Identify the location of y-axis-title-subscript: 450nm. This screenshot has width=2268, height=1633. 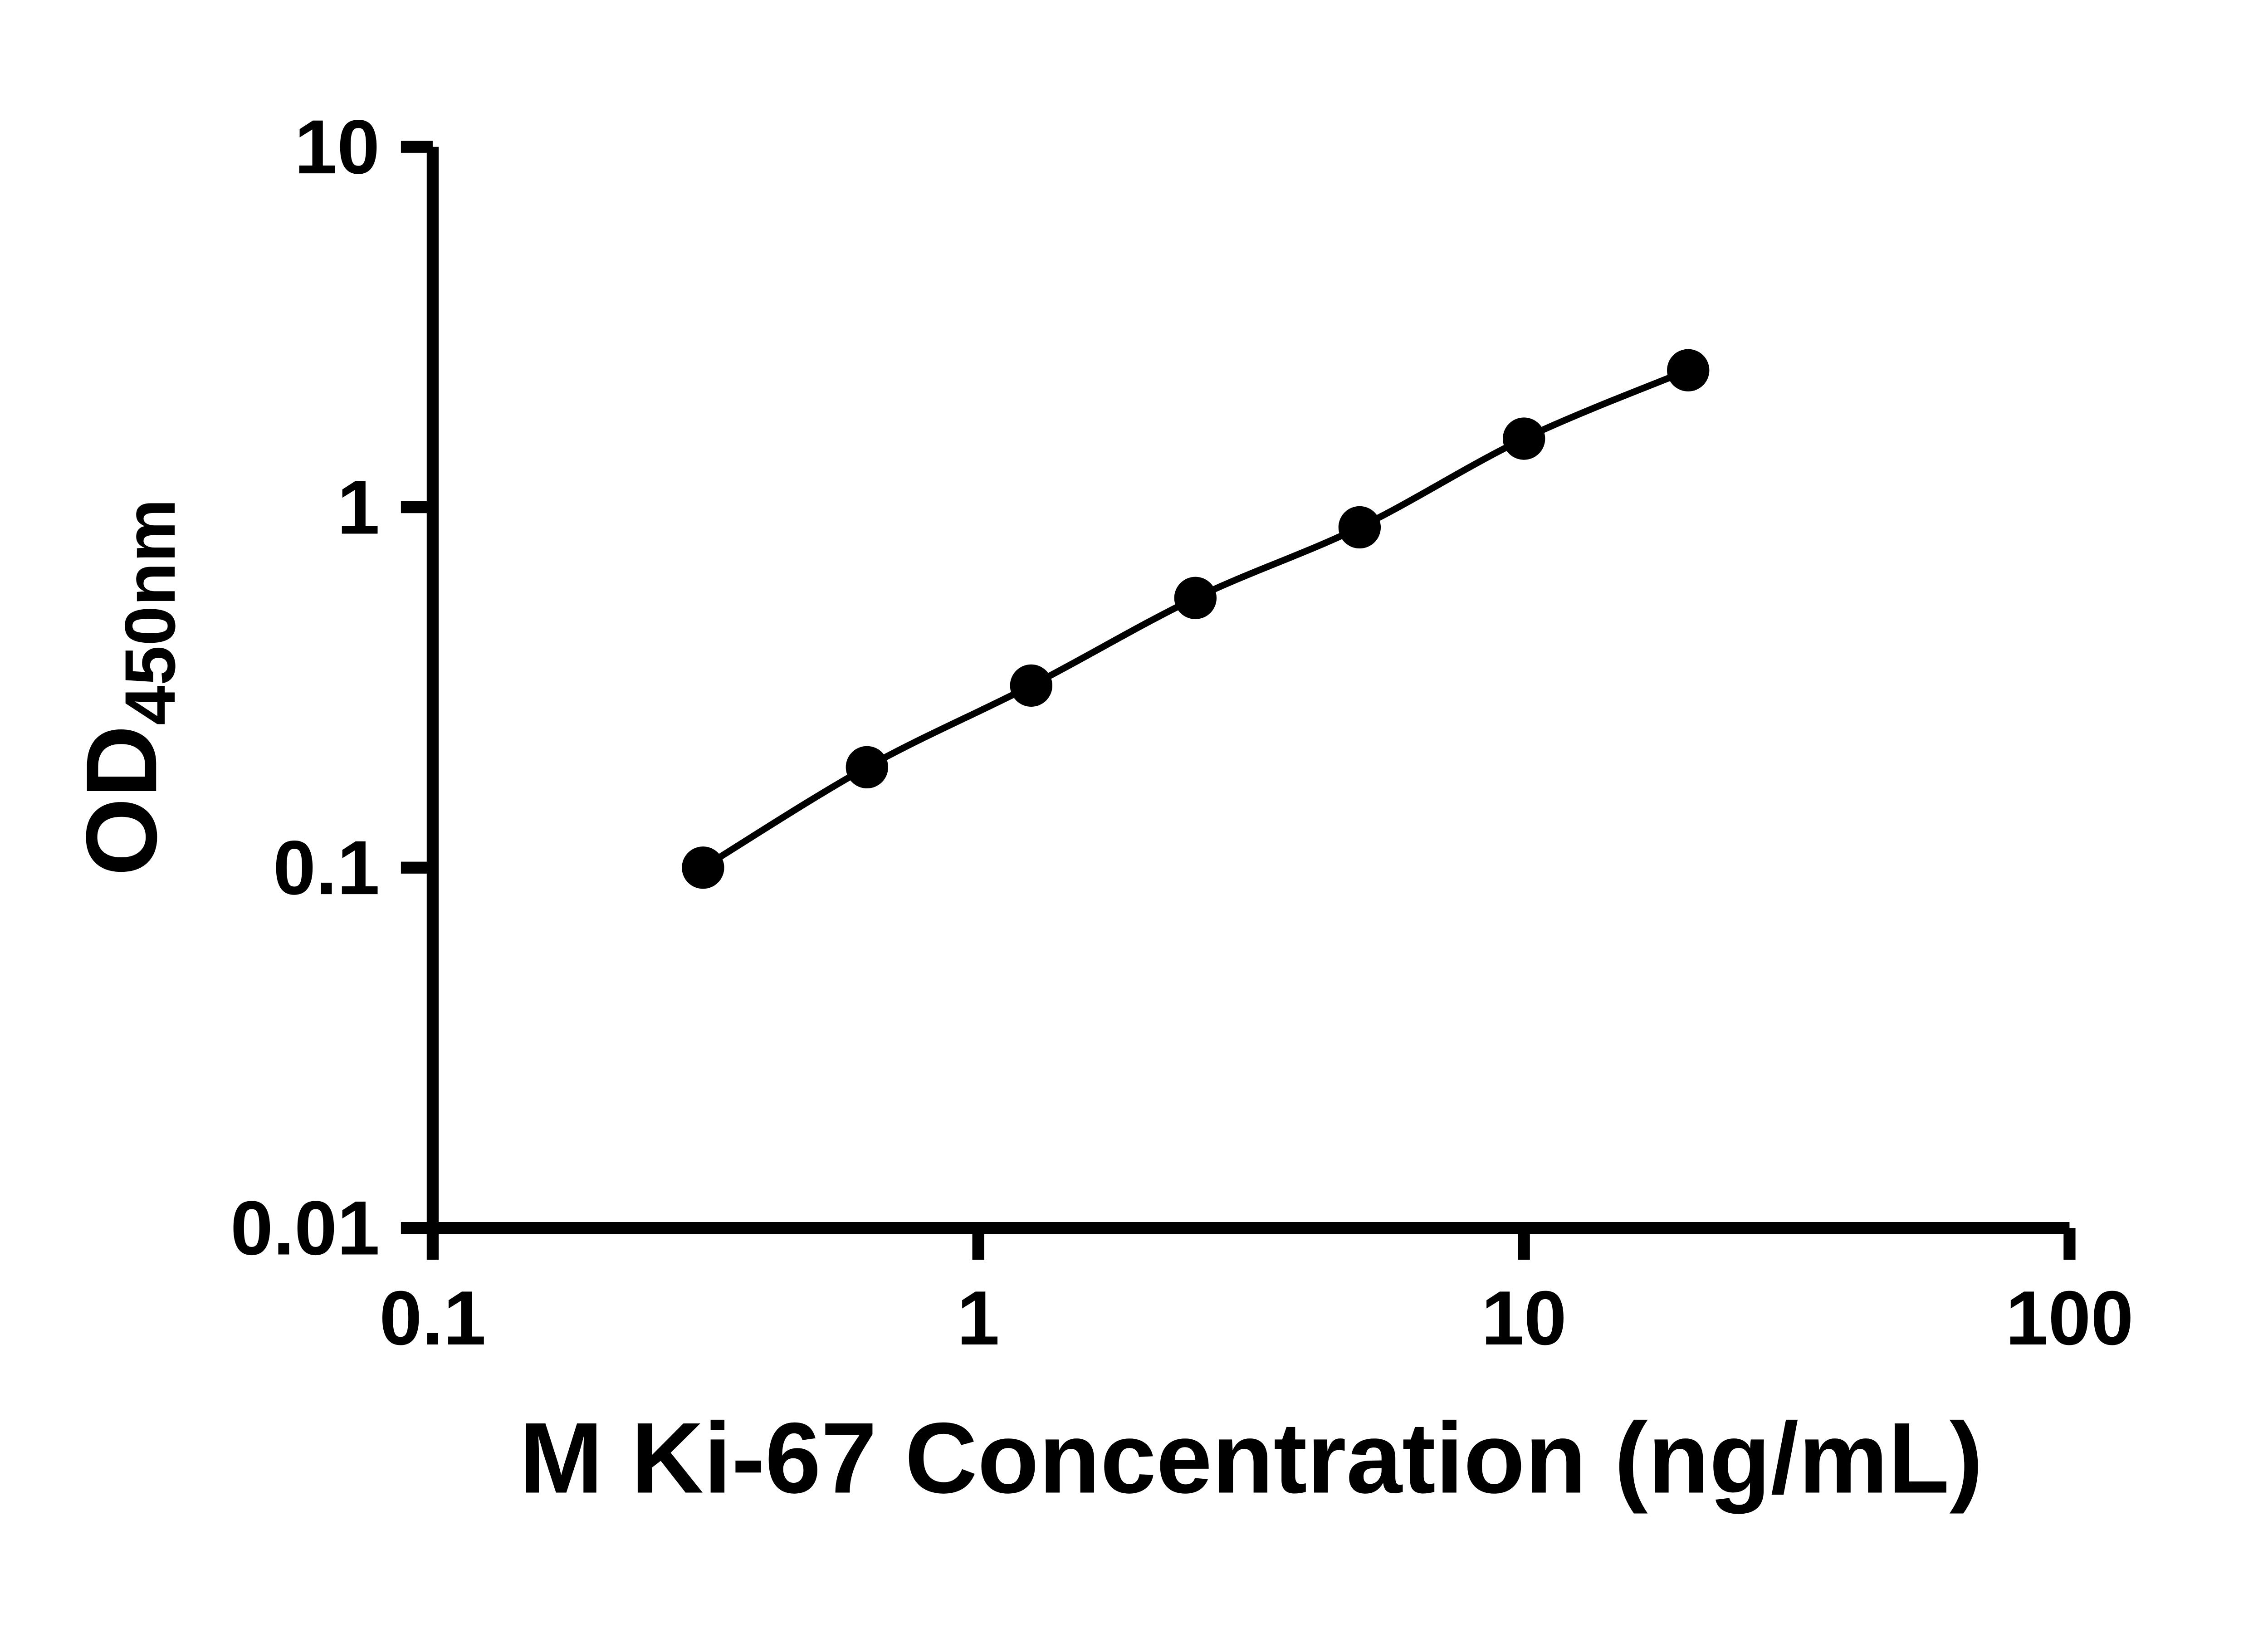
(150, 612).